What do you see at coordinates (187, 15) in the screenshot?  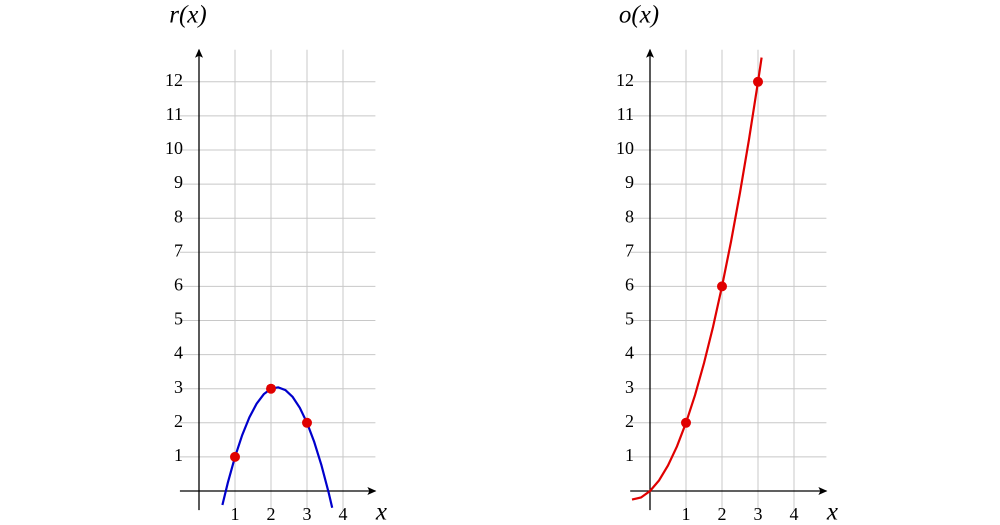 I see `chart-title: r(x)` at bounding box center [187, 15].